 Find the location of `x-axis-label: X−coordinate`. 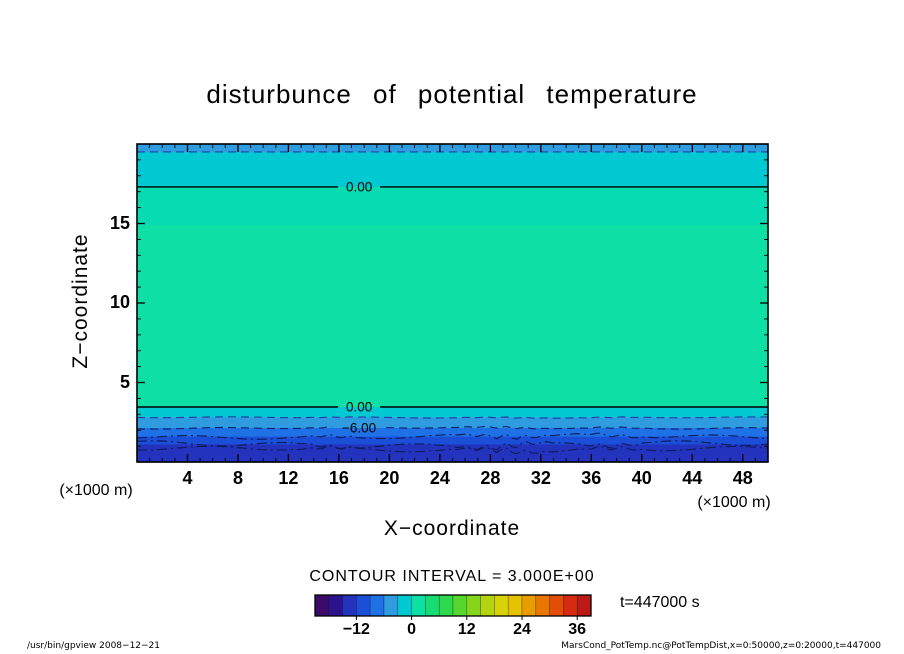

x-axis-label: X−coordinate is located at coordinates (452, 528).